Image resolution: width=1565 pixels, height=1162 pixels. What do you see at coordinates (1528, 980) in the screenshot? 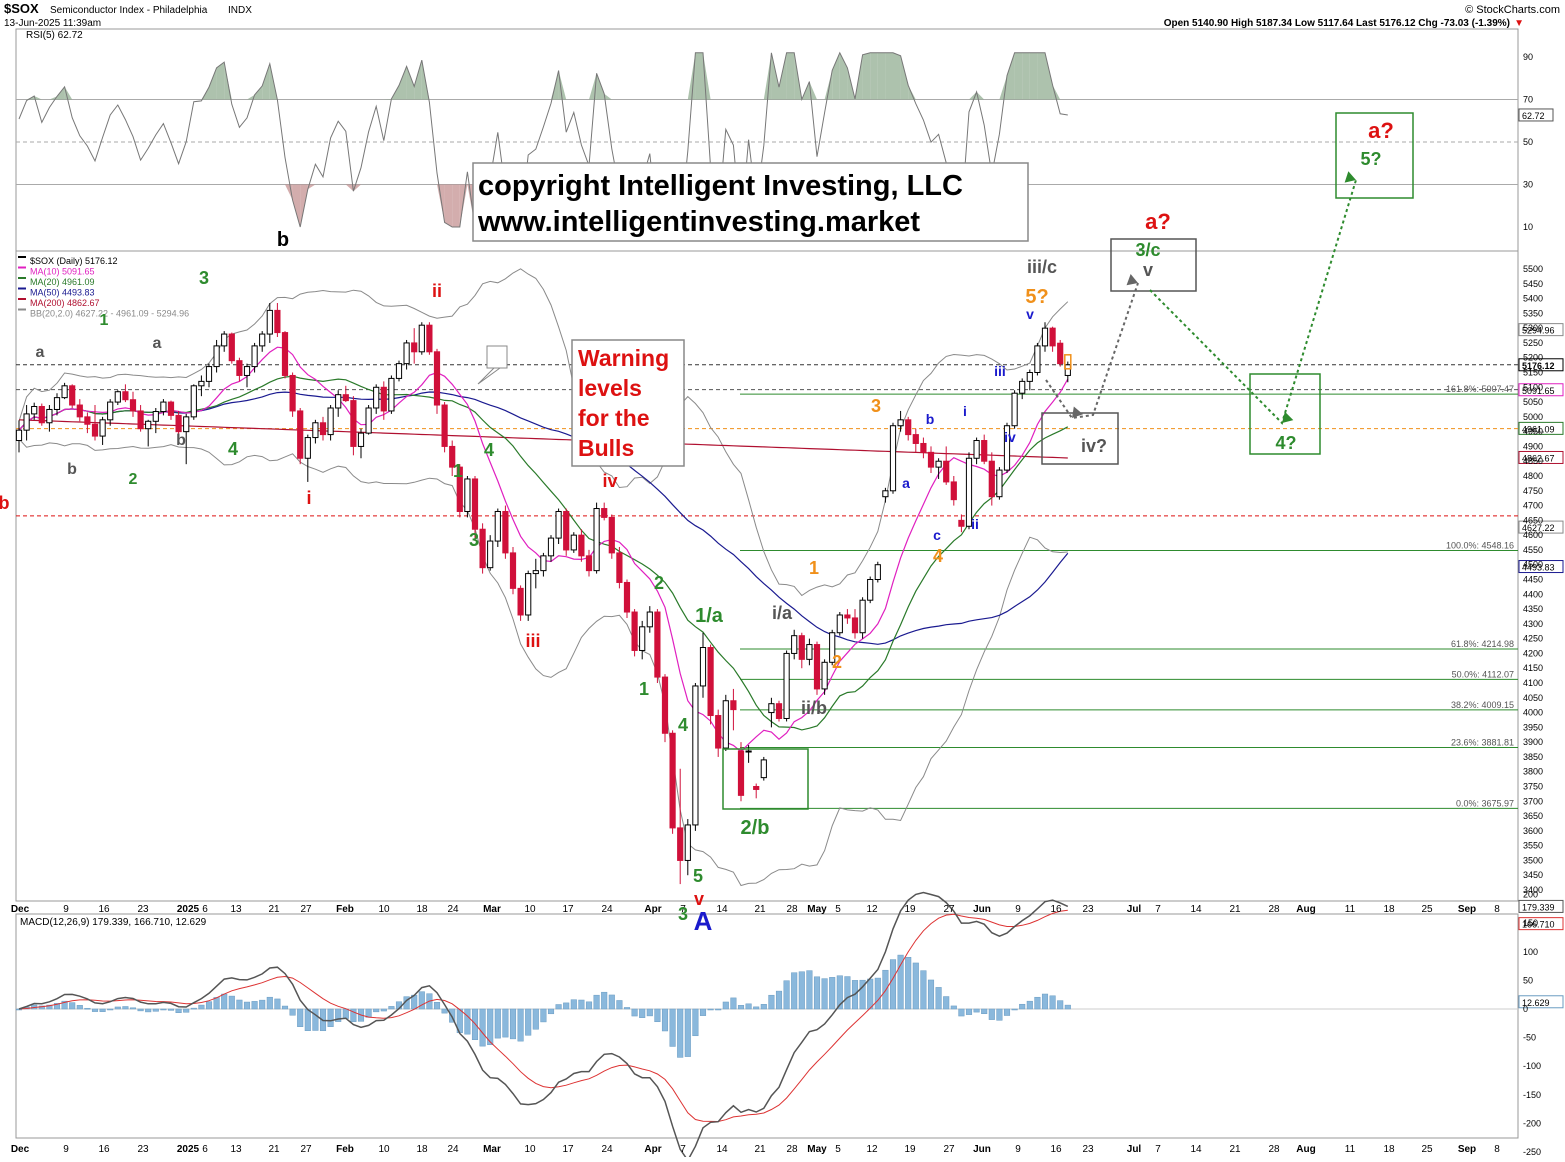
I see `macd-y-tick-label: 50` at bounding box center [1528, 980].